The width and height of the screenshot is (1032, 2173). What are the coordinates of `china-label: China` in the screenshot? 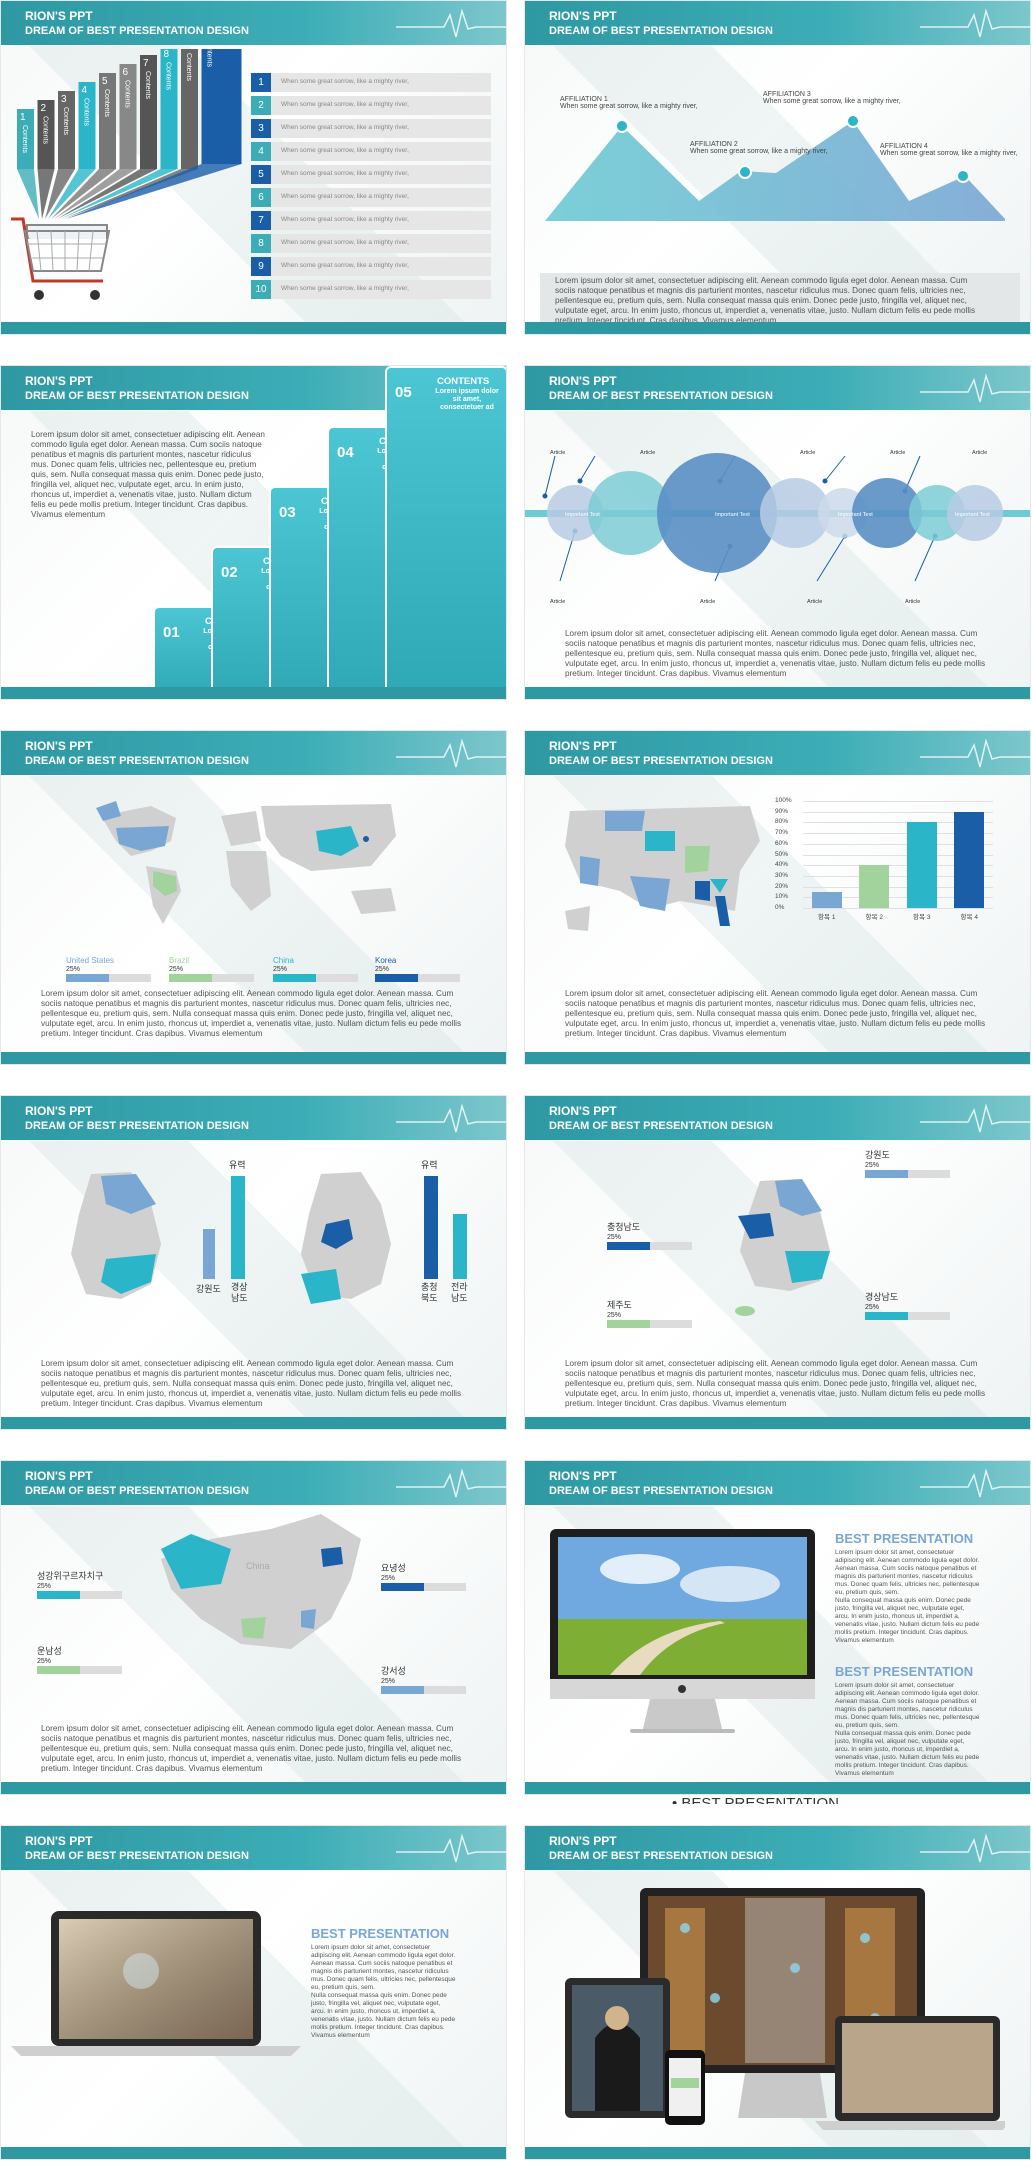 It's located at (258, 1566).